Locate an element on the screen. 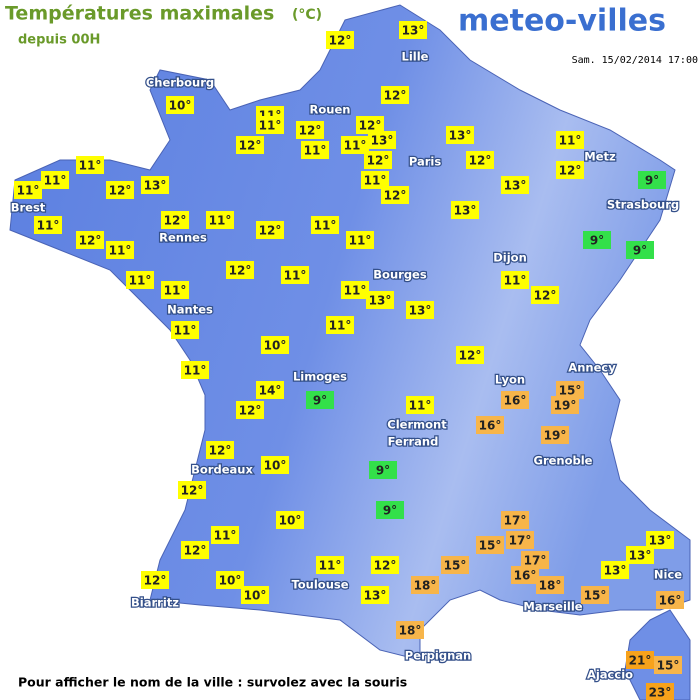  title: Températures maximales is located at coordinates (139, 14).